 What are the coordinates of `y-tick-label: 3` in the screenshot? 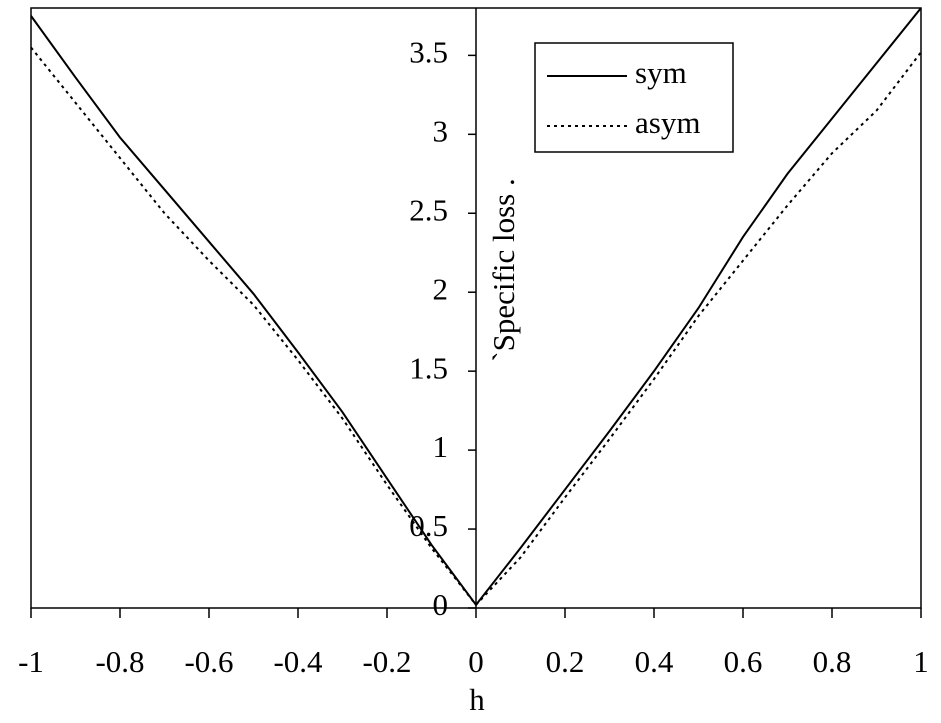 It's located at (441, 130).